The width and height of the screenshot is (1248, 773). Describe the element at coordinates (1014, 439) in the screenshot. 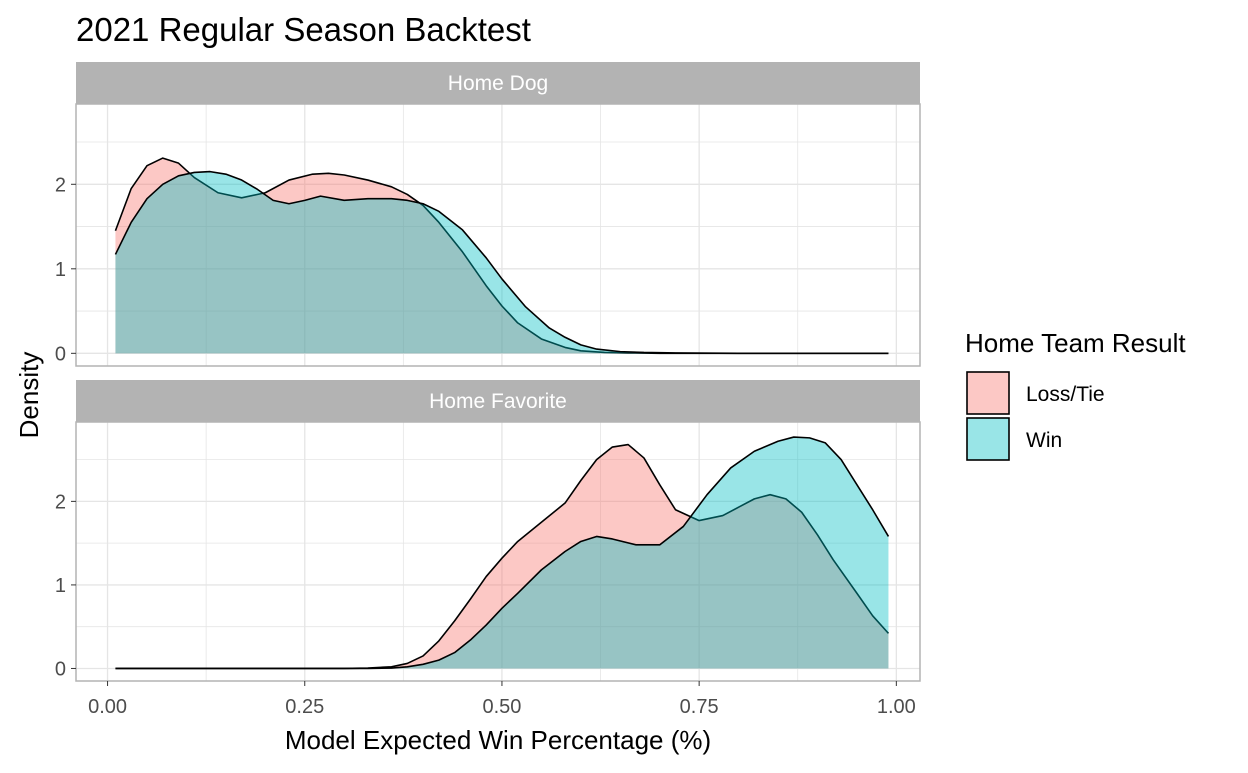

I see `legend-item: Win` at that location.